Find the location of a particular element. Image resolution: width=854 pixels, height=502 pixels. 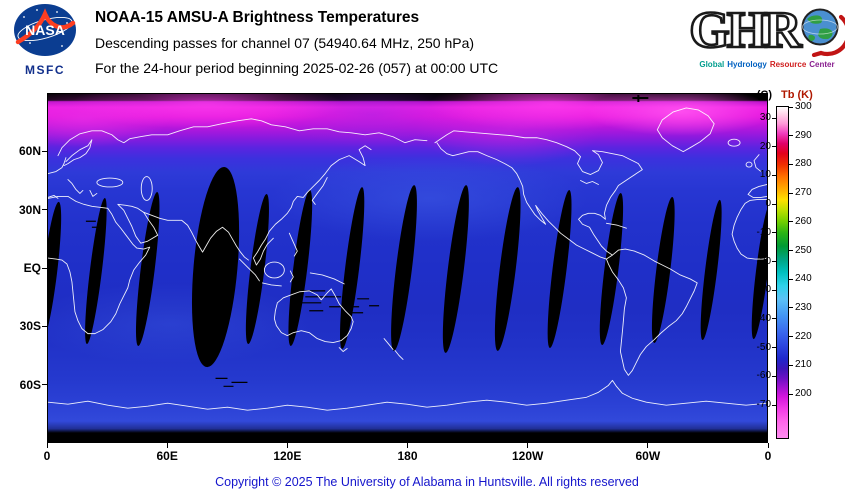

ghrc-tagline-word: Resource is located at coordinates (788, 64).